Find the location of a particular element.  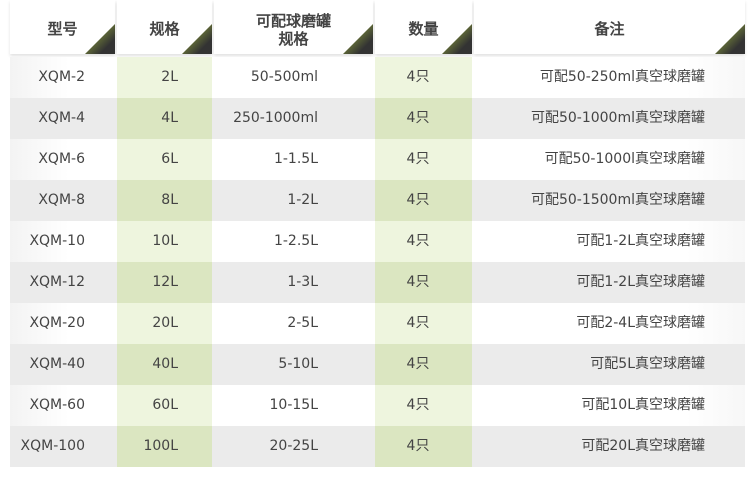

table-row: XQM-20 20L 2-5L 4只 可配2-4L真空球磨罐 is located at coordinates (377, 323).